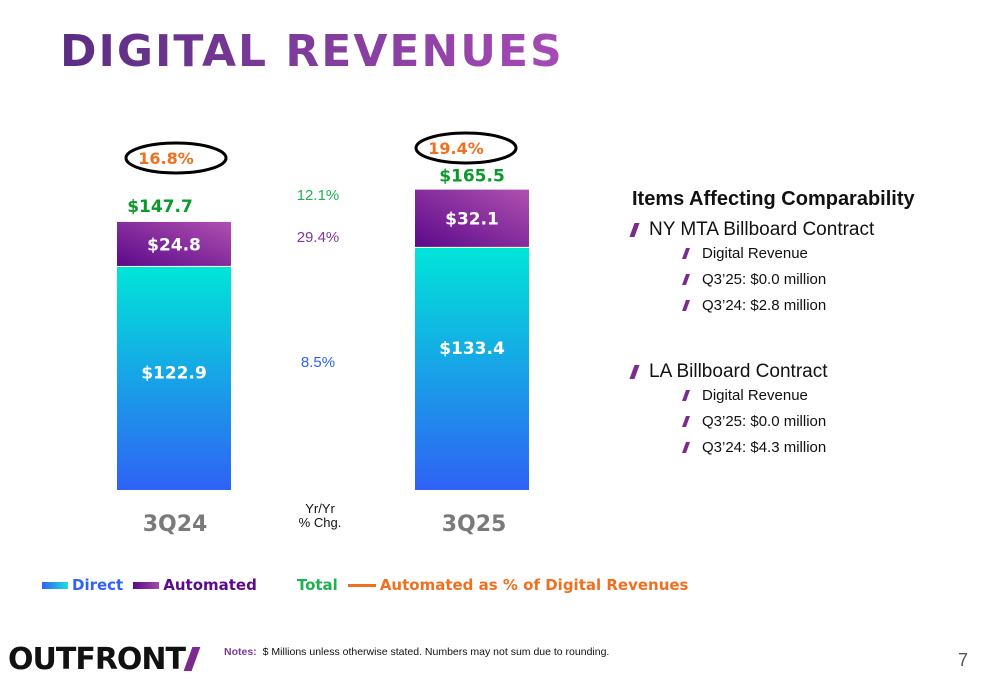  What do you see at coordinates (175, 524) in the screenshot?
I see `x-tick-label: 3Q24` at bounding box center [175, 524].